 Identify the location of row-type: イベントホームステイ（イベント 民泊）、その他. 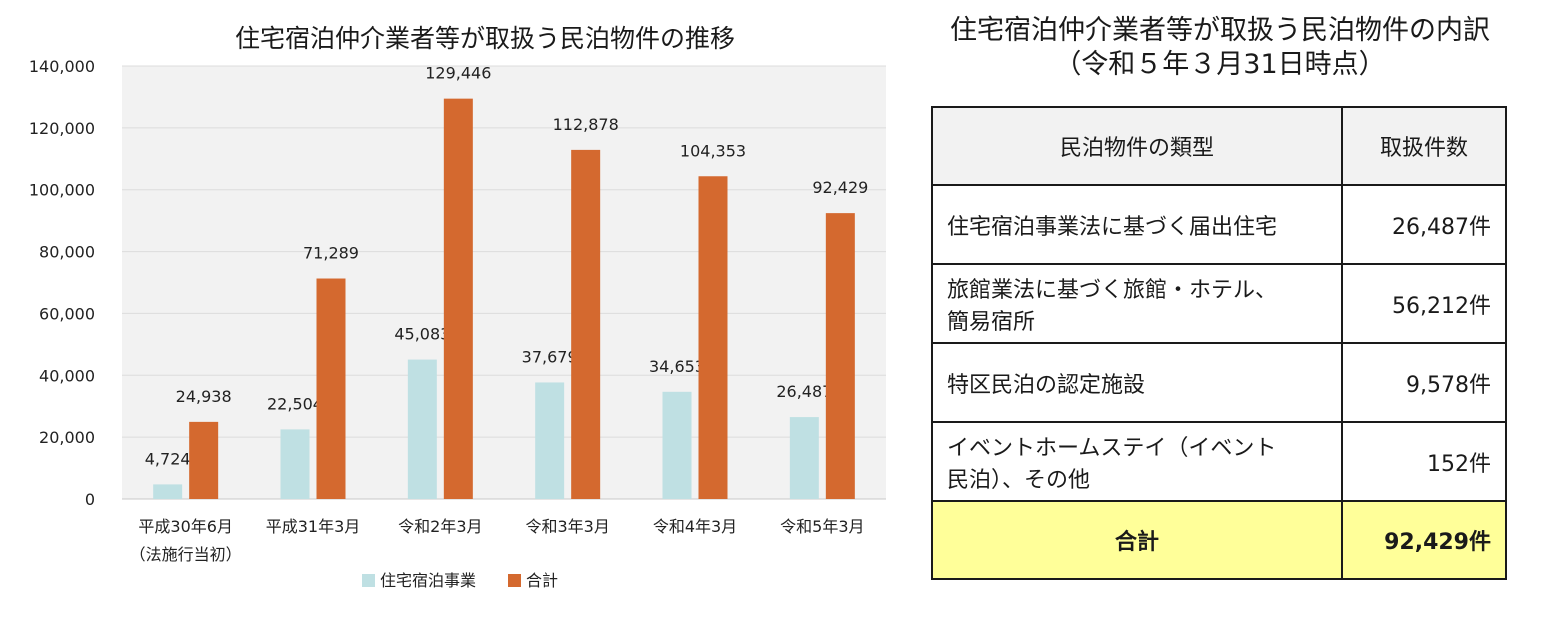
(1137, 461).